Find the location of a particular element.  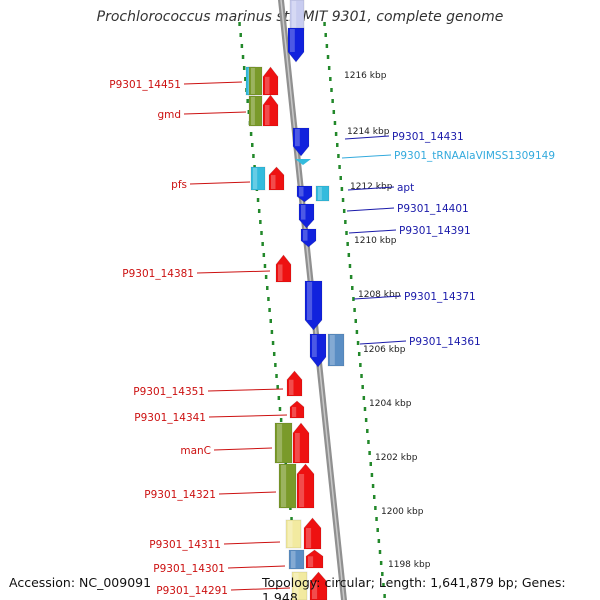

scale-label: 1214 kbp is located at coordinates (368, 132).